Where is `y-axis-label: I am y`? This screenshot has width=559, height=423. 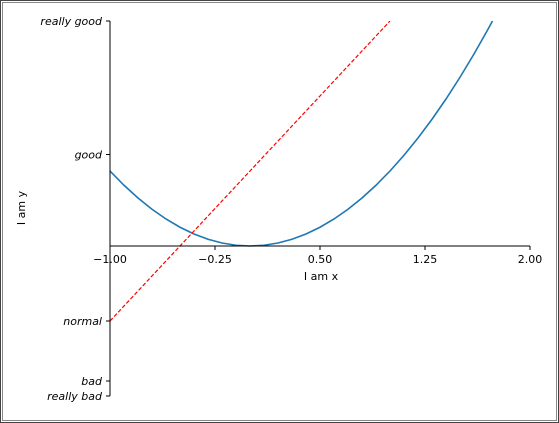 y-axis-label: I am y is located at coordinates (21, 207).